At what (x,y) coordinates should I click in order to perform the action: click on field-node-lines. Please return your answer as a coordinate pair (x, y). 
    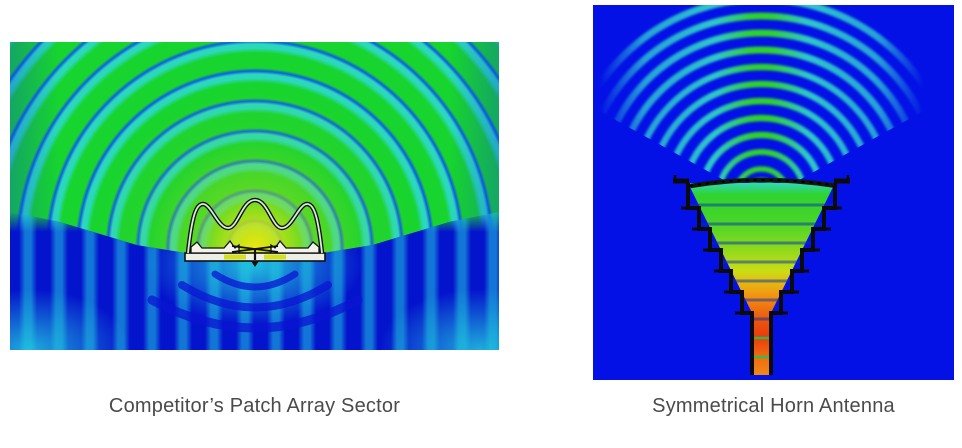
    Looking at the image, I should click on (761, 262).